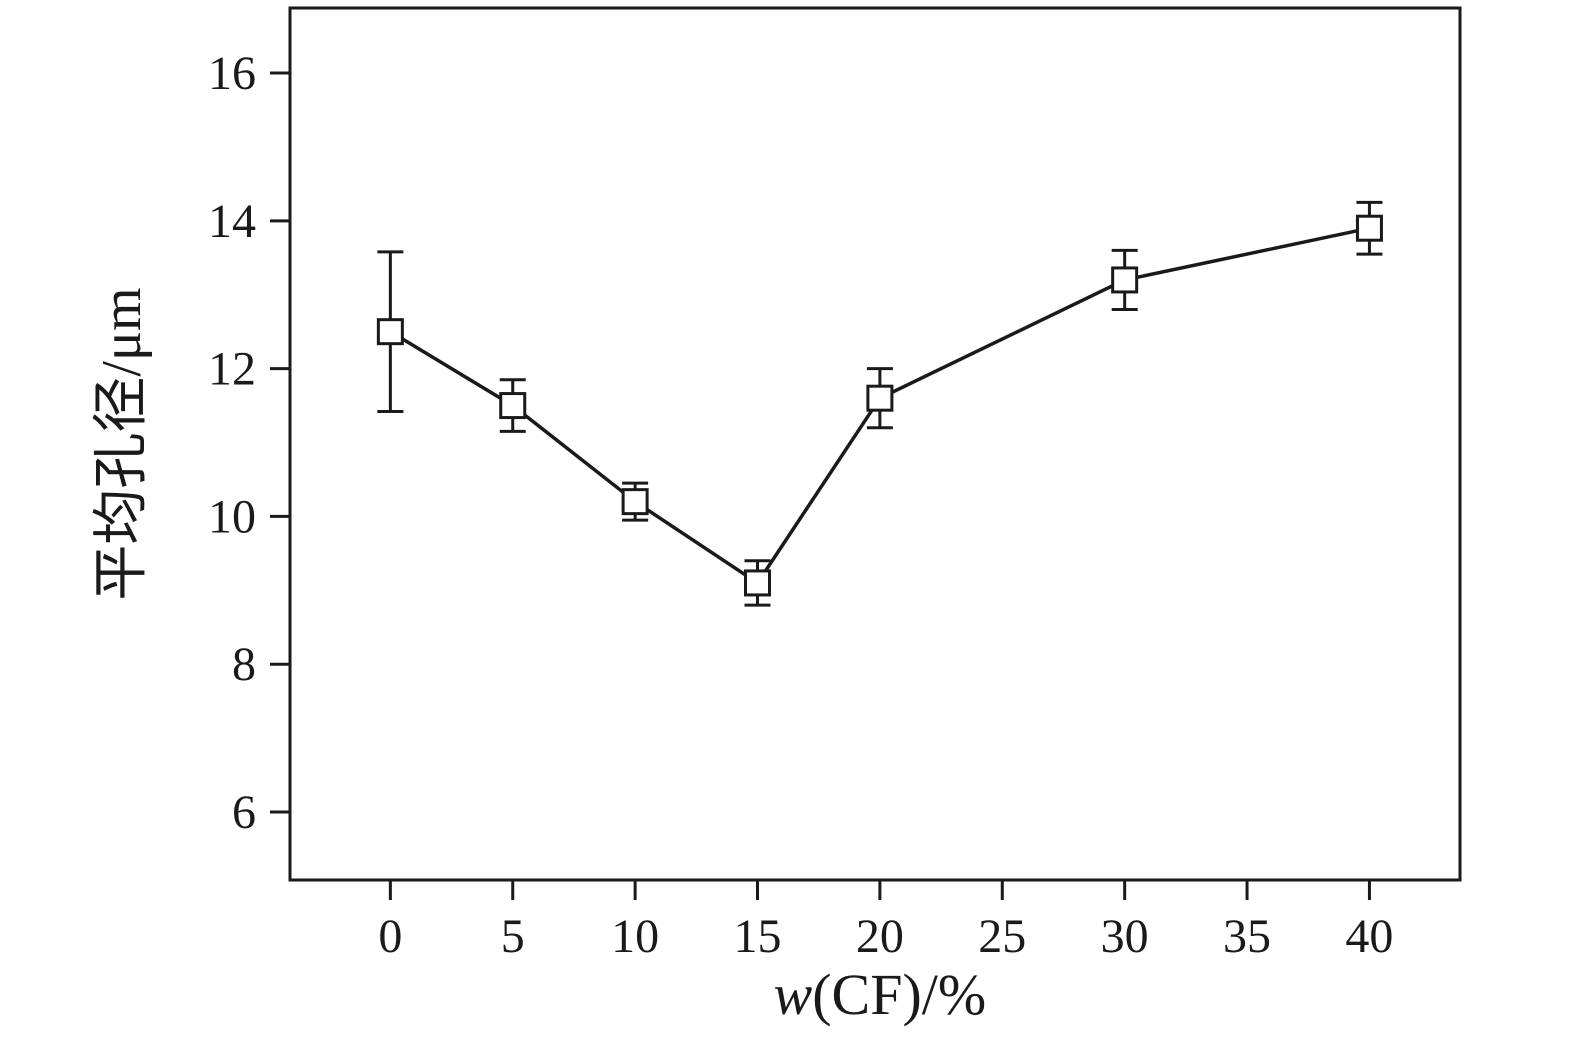 This screenshot has width=1575, height=1047. Describe the element at coordinates (1369, 936) in the screenshot. I see `x-tick-label: 40` at that location.